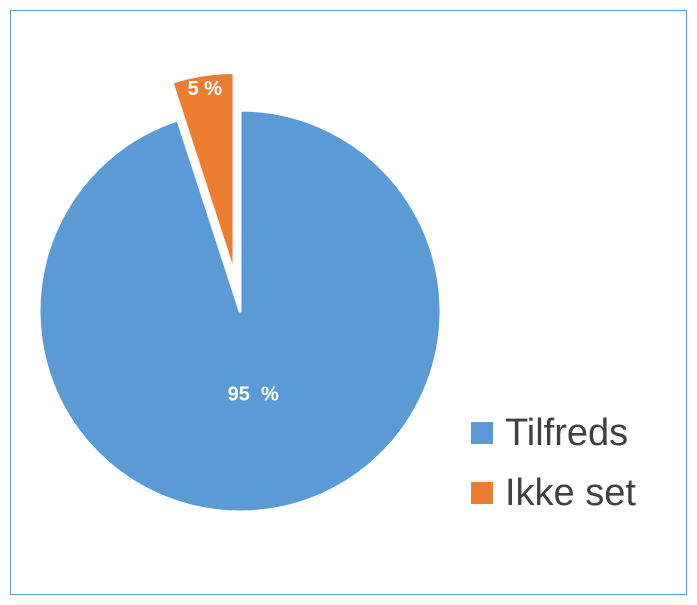 The height and width of the screenshot is (605, 697). Describe the element at coordinates (482, 433) in the screenshot. I see `legend-swatch-tilfreds` at that location.